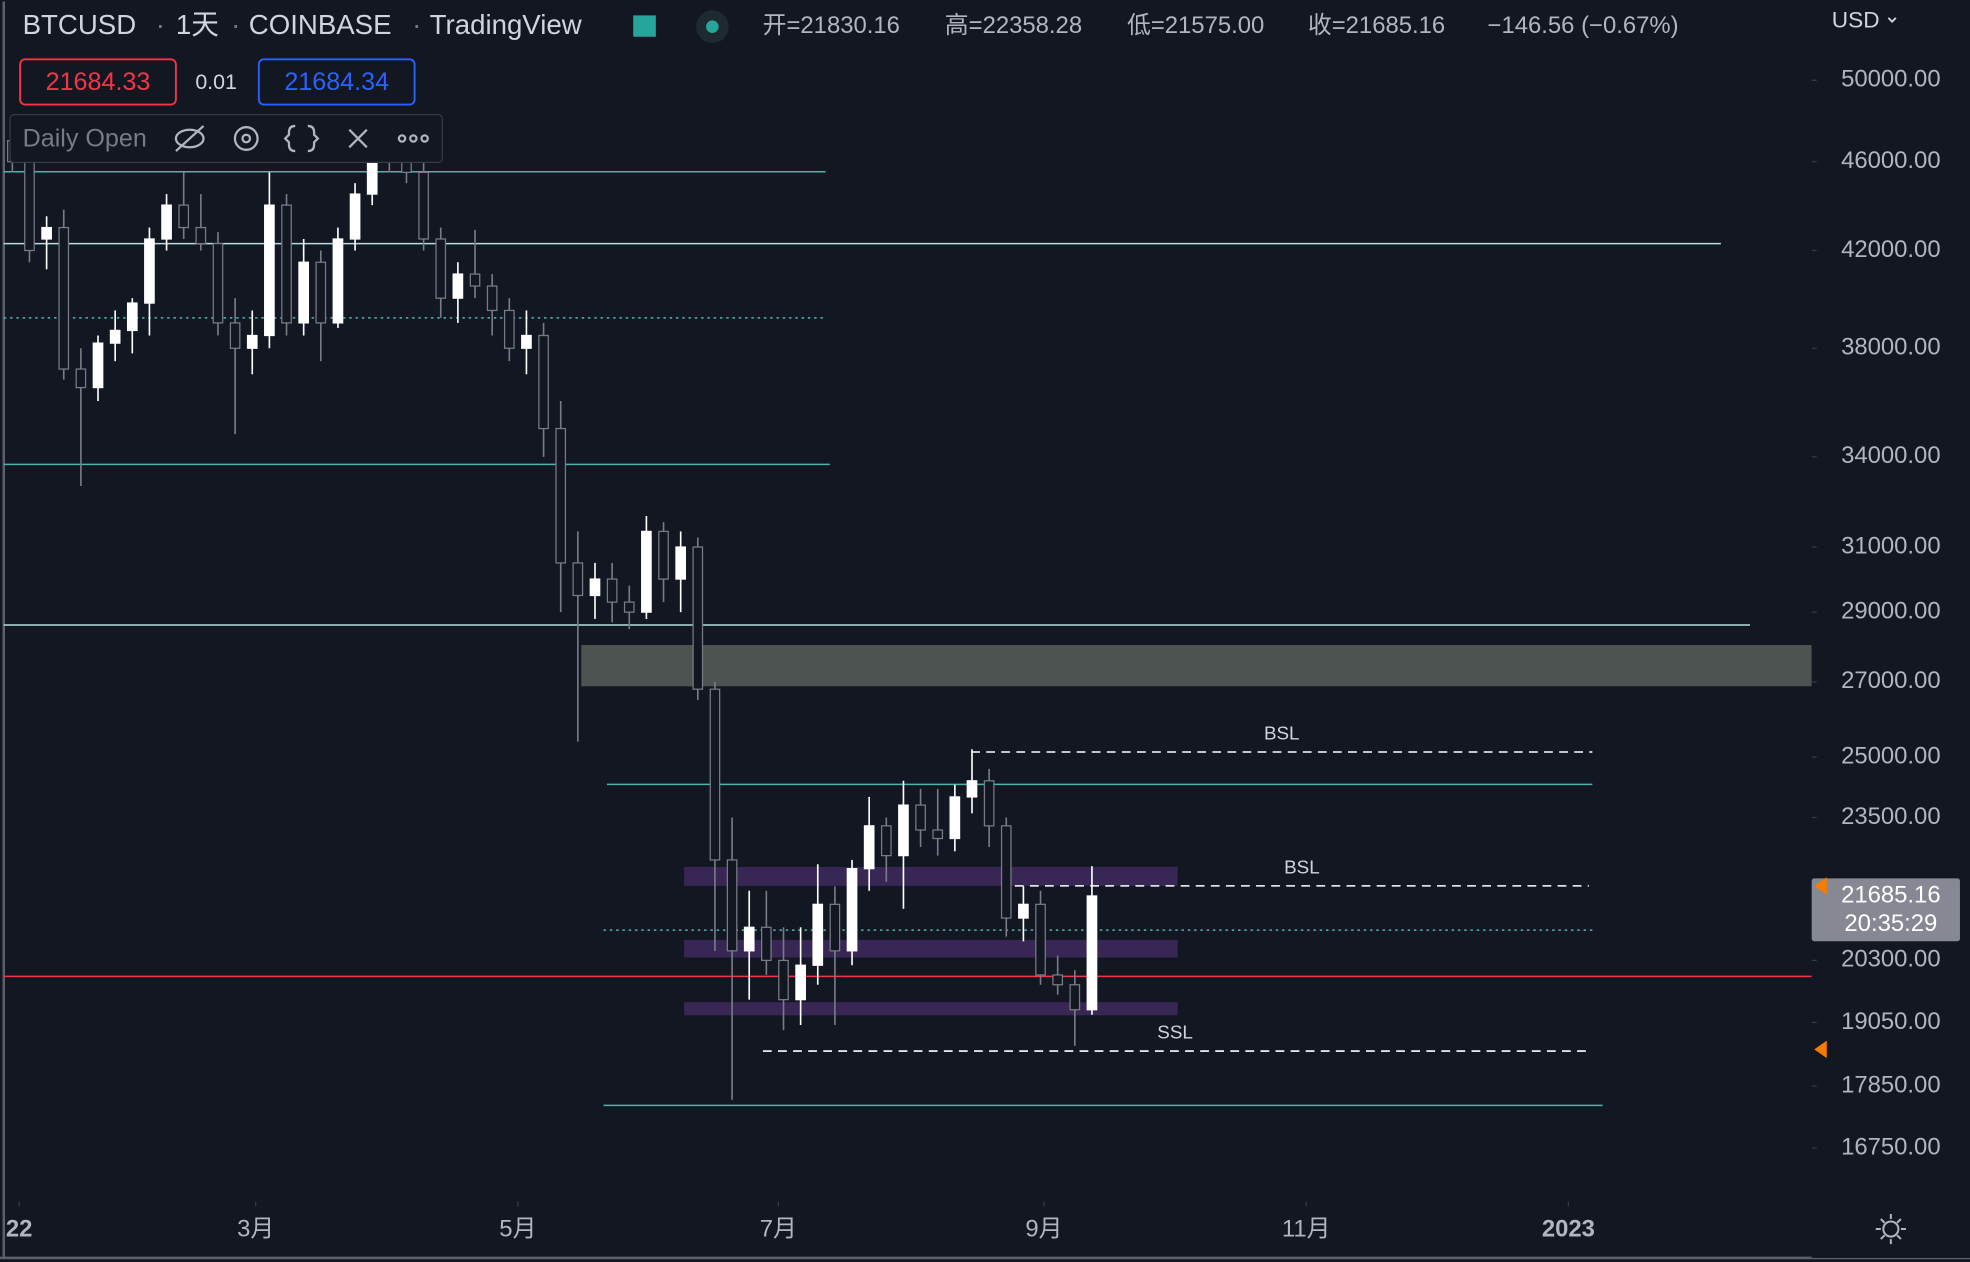 This screenshot has height=1262, width=1970. I want to click on currency: USD, so click(1856, 20).